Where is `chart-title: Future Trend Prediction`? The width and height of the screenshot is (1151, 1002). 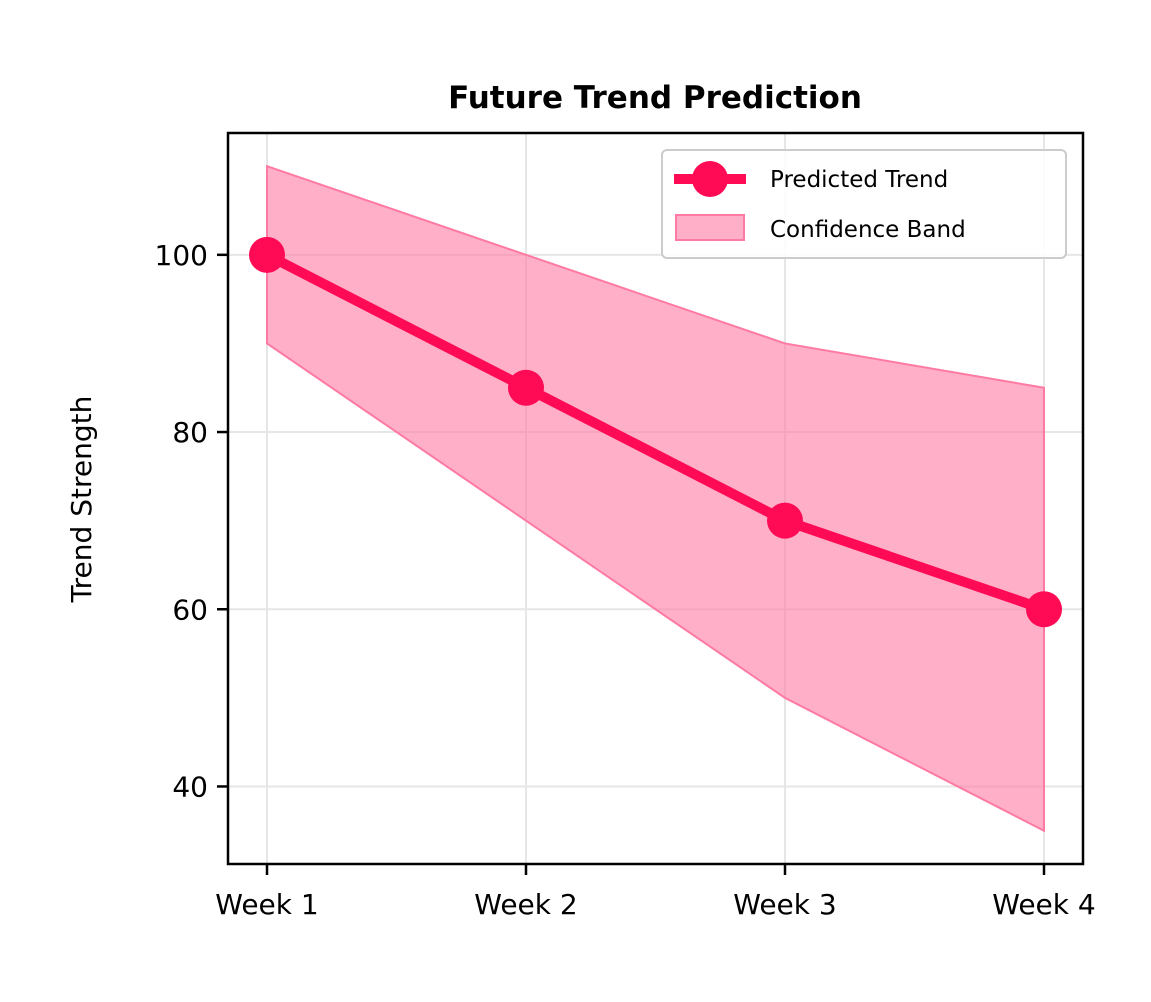
chart-title: Future Trend Prediction is located at coordinates (655, 98).